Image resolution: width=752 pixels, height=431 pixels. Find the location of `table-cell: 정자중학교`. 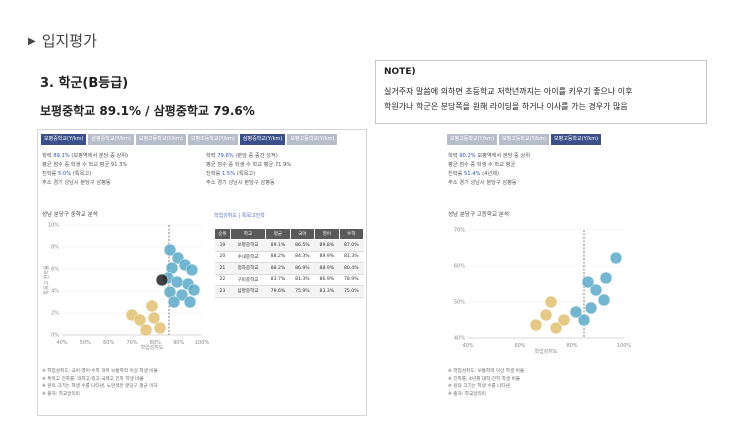

table-cell: 정자중학교 is located at coordinates (248, 268).